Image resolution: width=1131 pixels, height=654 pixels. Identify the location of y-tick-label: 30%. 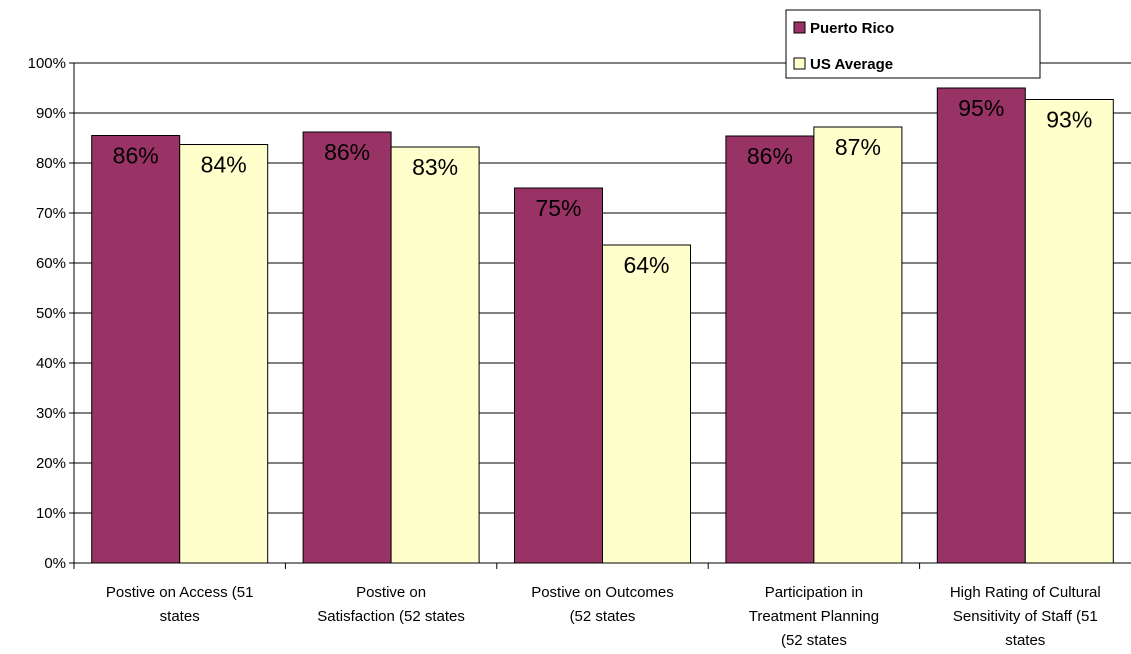
(51, 413).